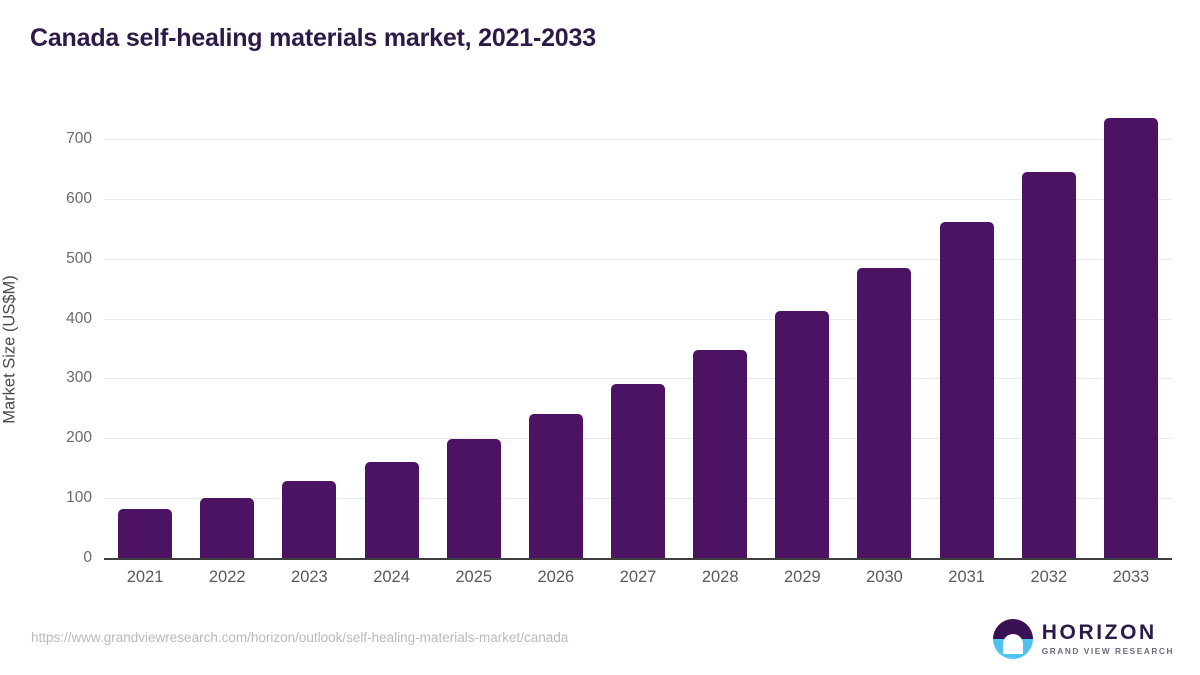 The width and height of the screenshot is (1200, 675). I want to click on logo-top-half, so click(1012, 629).